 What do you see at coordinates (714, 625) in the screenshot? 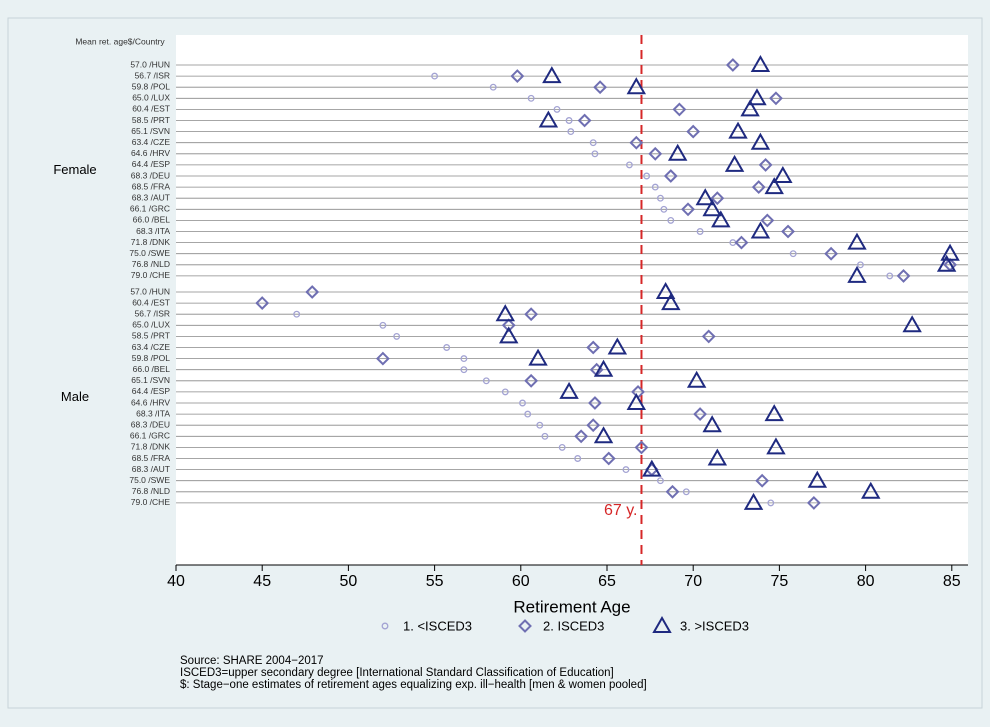
I see `legend-label: 3. >ISCED3` at bounding box center [714, 625].